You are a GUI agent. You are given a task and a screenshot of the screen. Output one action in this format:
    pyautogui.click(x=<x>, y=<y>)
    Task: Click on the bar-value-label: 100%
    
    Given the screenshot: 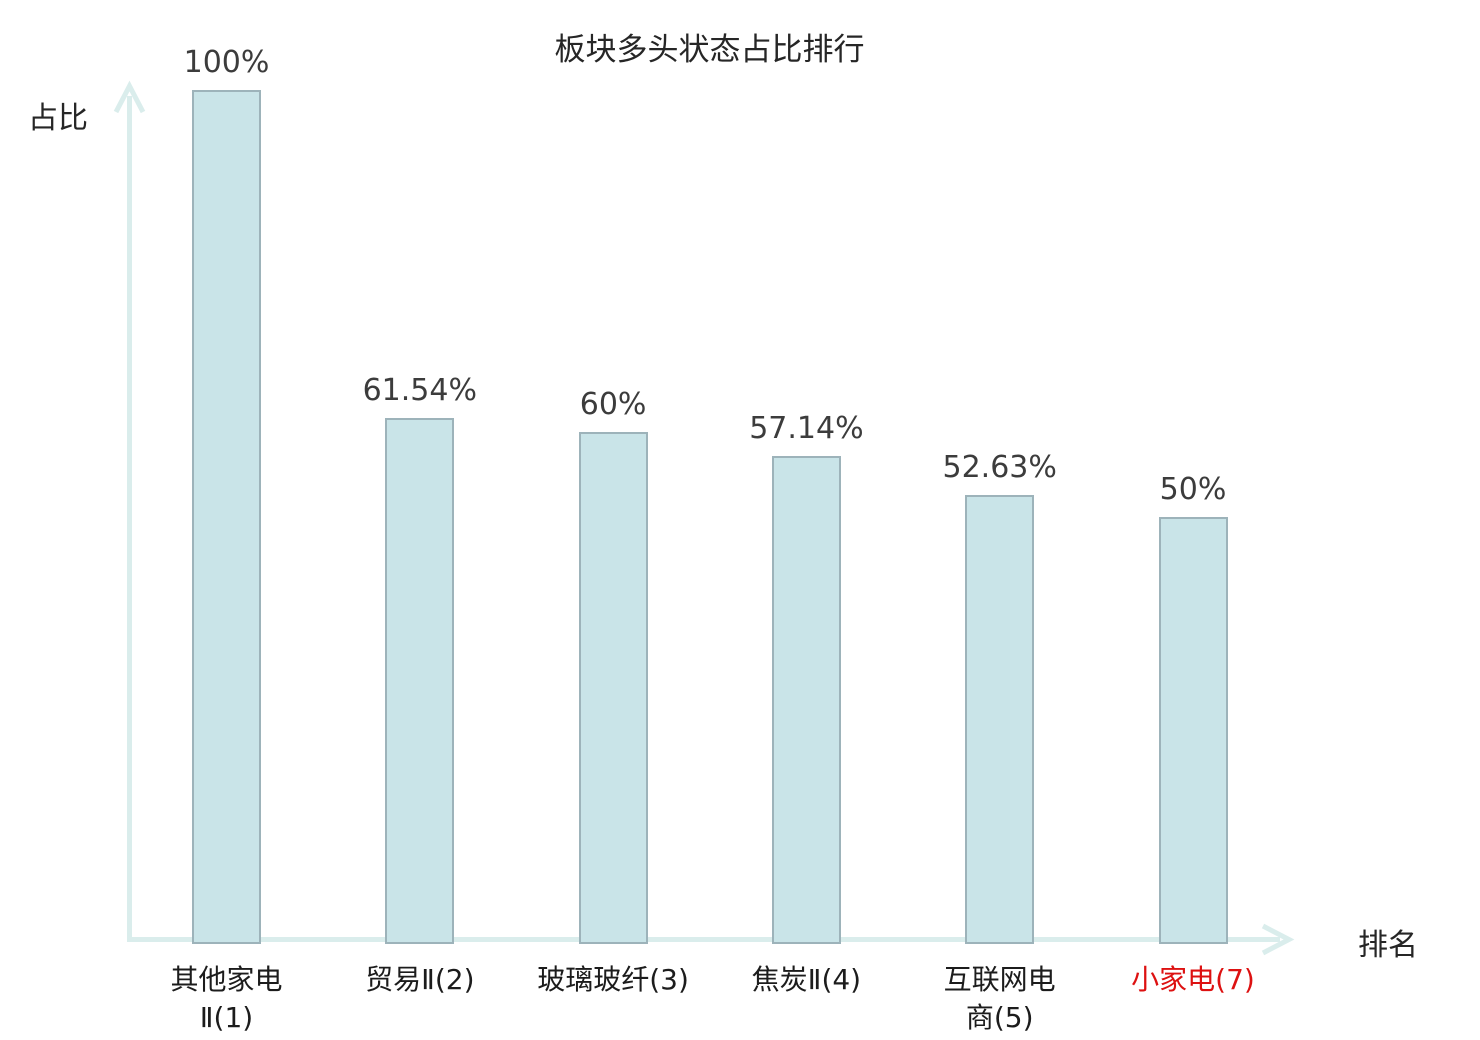 What is the action you would take?
    pyautogui.click(x=226, y=62)
    